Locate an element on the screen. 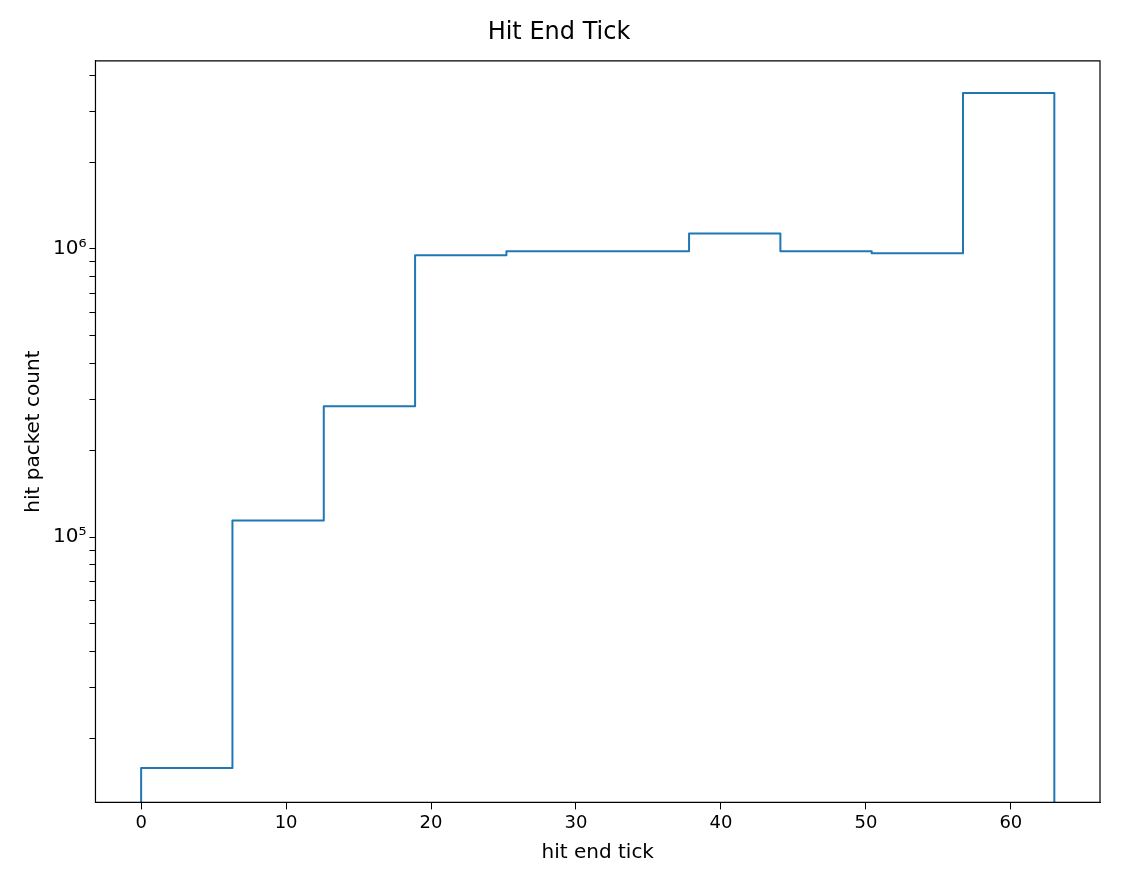 This screenshot has height=883, width=1122. x-tick-label: 20 is located at coordinates (431, 821).